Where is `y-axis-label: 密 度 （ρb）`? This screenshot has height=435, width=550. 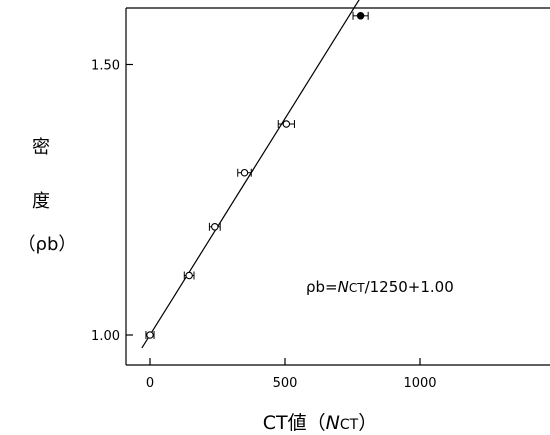
y-axis-label: 密 度 （ρb） is located at coordinates (47, 196).